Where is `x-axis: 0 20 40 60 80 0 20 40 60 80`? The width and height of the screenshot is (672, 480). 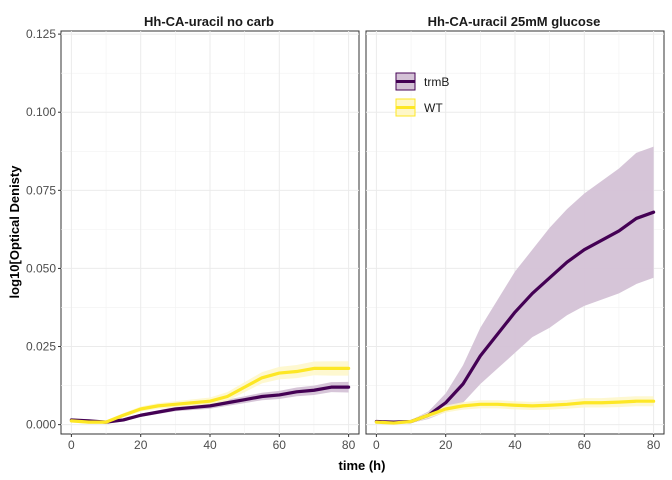
x-axis: 0 20 40 60 80 0 20 40 60 80 is located at coordinates (364, 443).